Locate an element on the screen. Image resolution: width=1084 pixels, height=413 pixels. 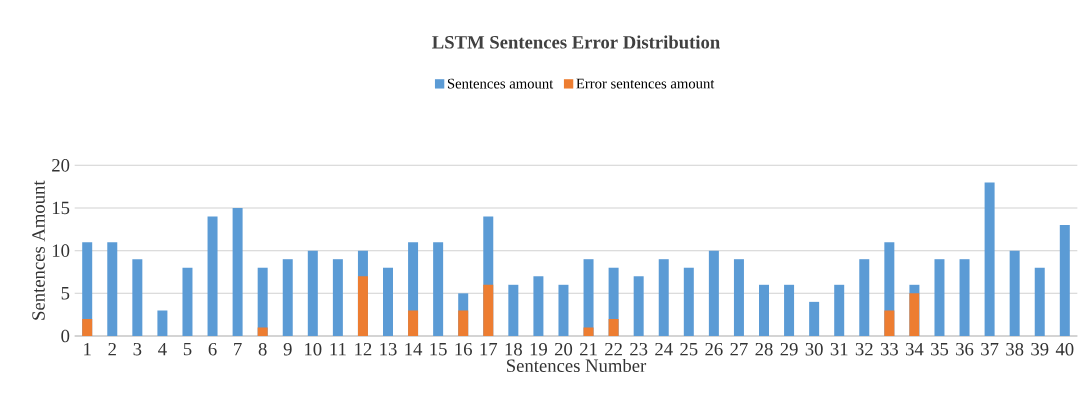
x-tick-label: 3 is located at coordinates (137, 349).